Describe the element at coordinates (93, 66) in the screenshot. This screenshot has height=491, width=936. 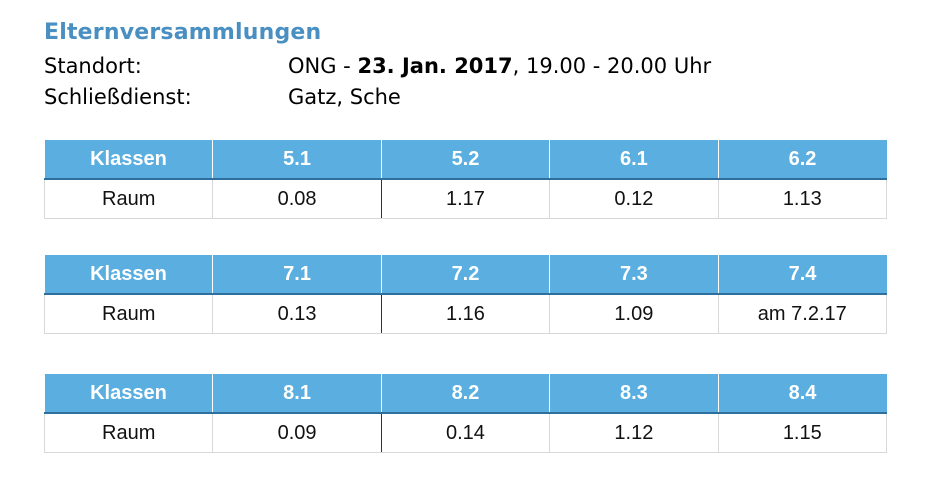
I see `standort-label: Standort:` at that location.